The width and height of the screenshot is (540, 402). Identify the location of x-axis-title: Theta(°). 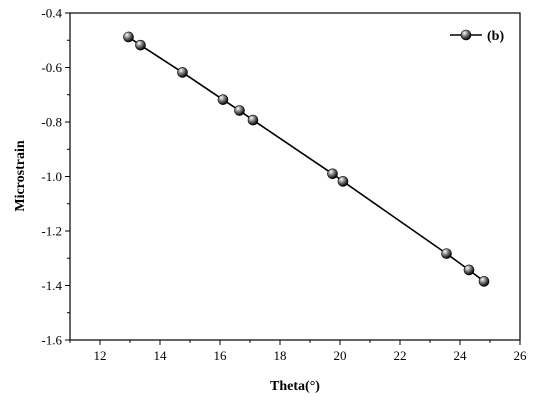
(295, 386).